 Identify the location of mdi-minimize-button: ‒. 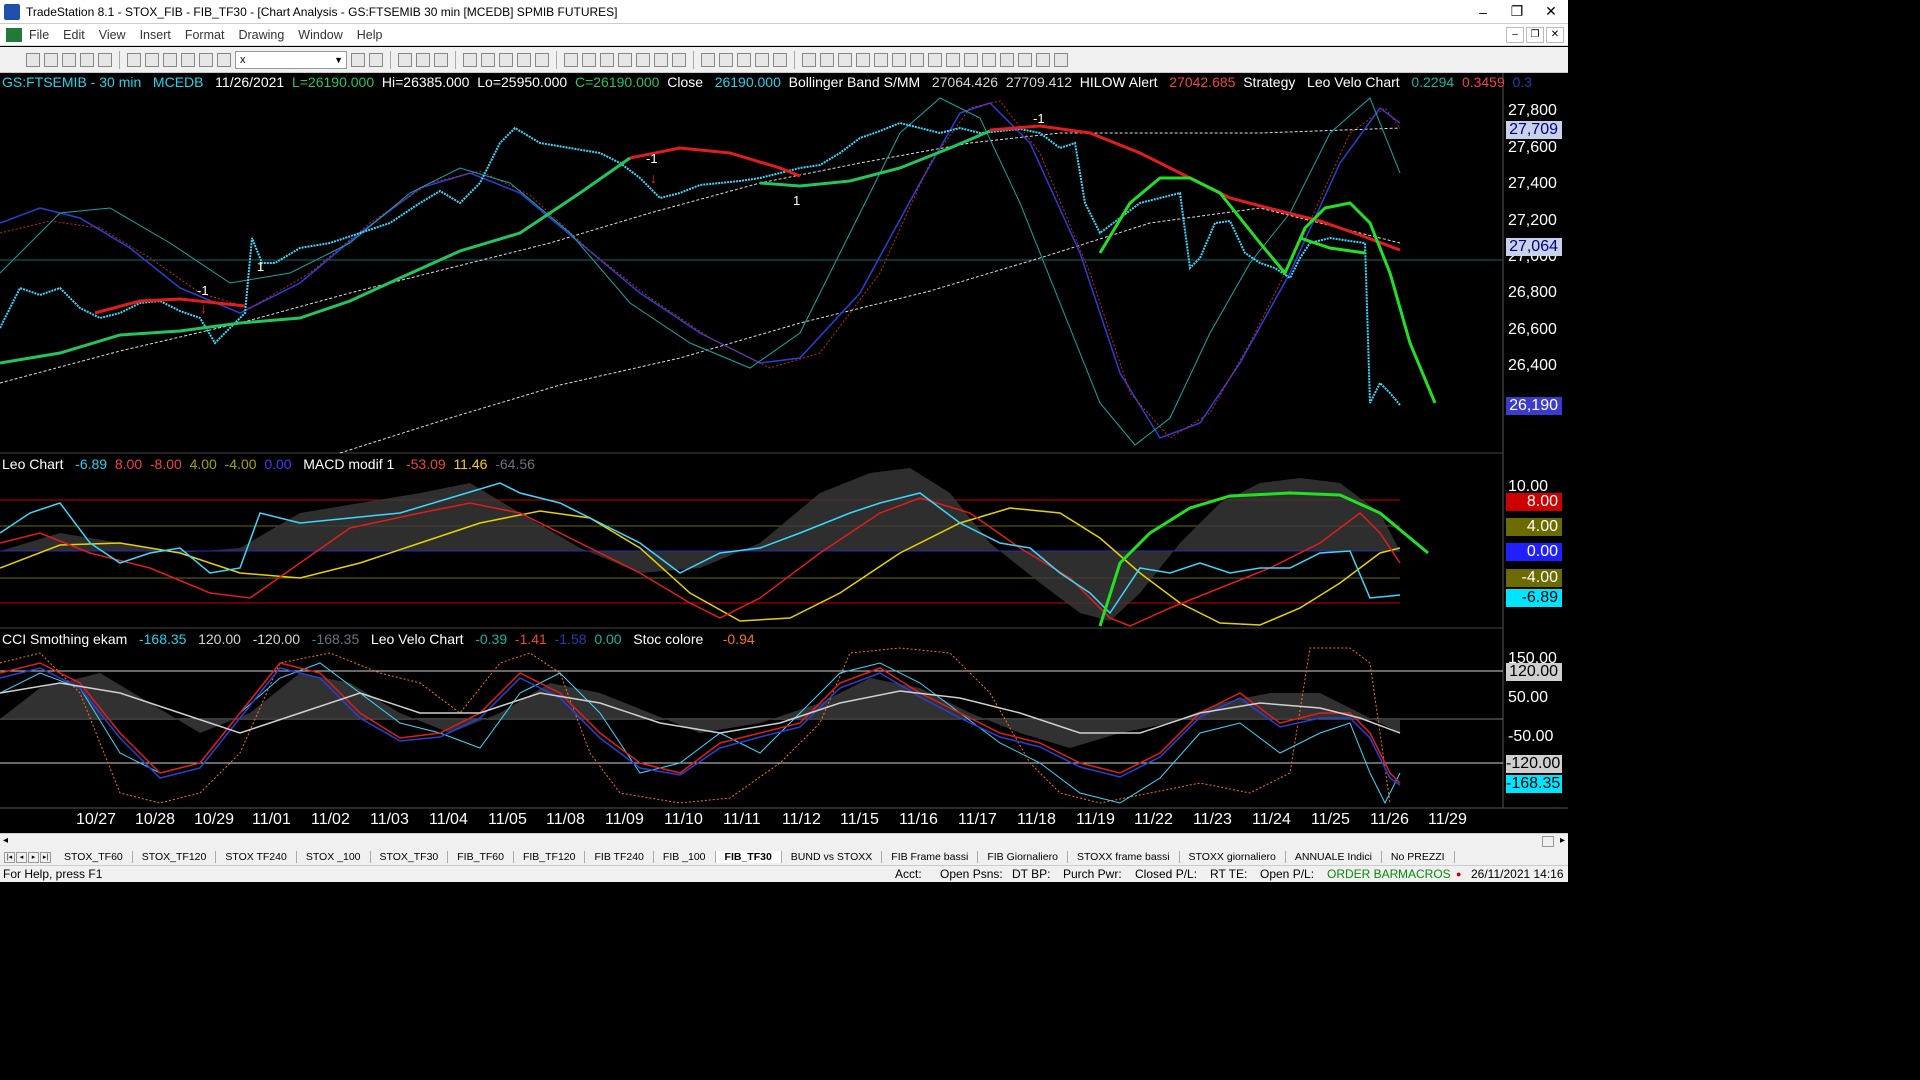
(1515, 34).